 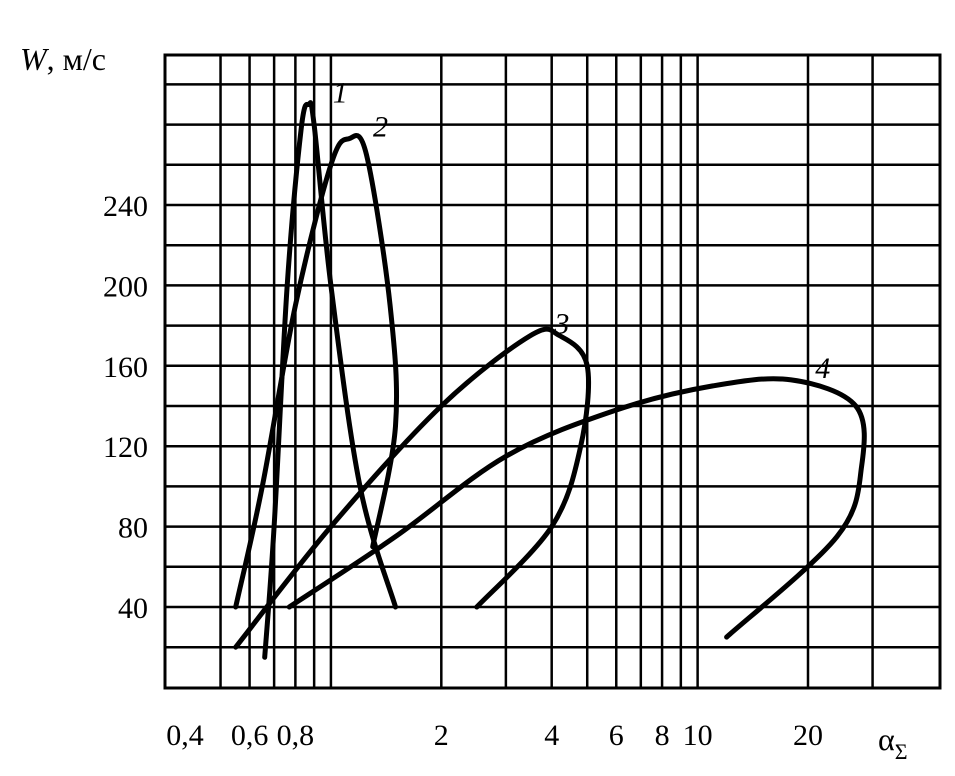 What do you see at coordinates (250, 735) in the screenshot?
I see `x-tick-label: 0,6` at bounding box center [250, 735].